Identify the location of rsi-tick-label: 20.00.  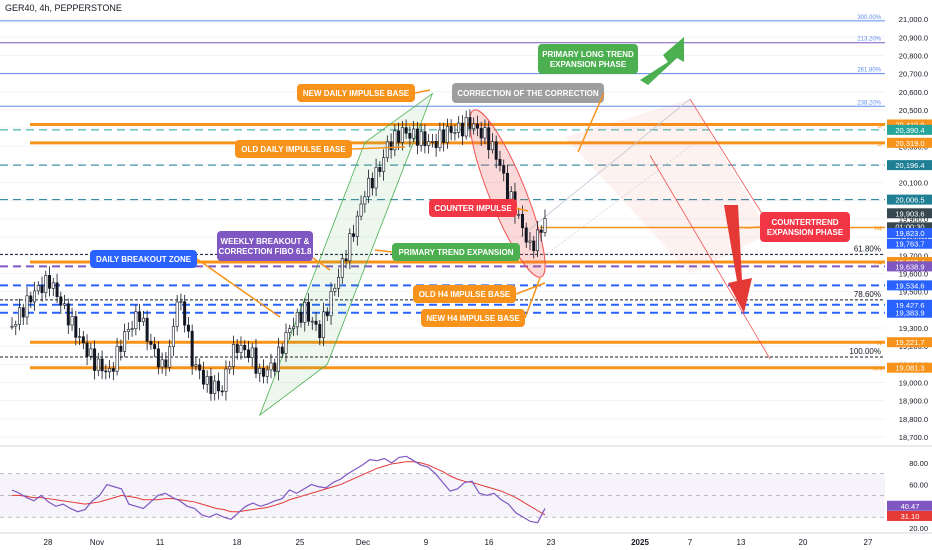
(918, 528).